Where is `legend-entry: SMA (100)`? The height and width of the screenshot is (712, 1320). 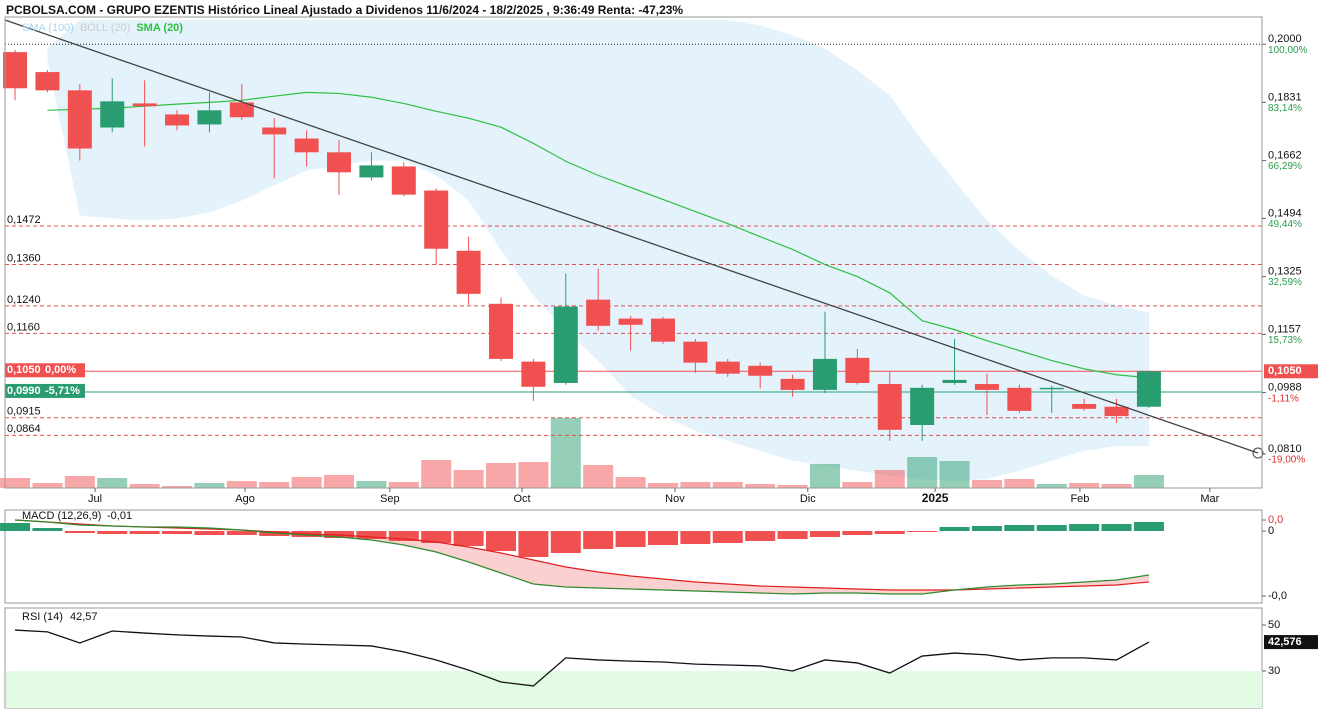 legend-entry: SMA (100) is located at coordinates (48, 28).